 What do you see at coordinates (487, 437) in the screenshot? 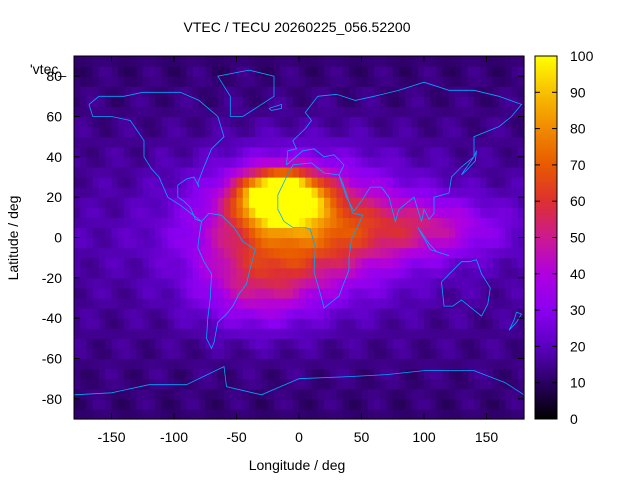
I see `x-tick-label: 150` at bounding box center [487, 437].